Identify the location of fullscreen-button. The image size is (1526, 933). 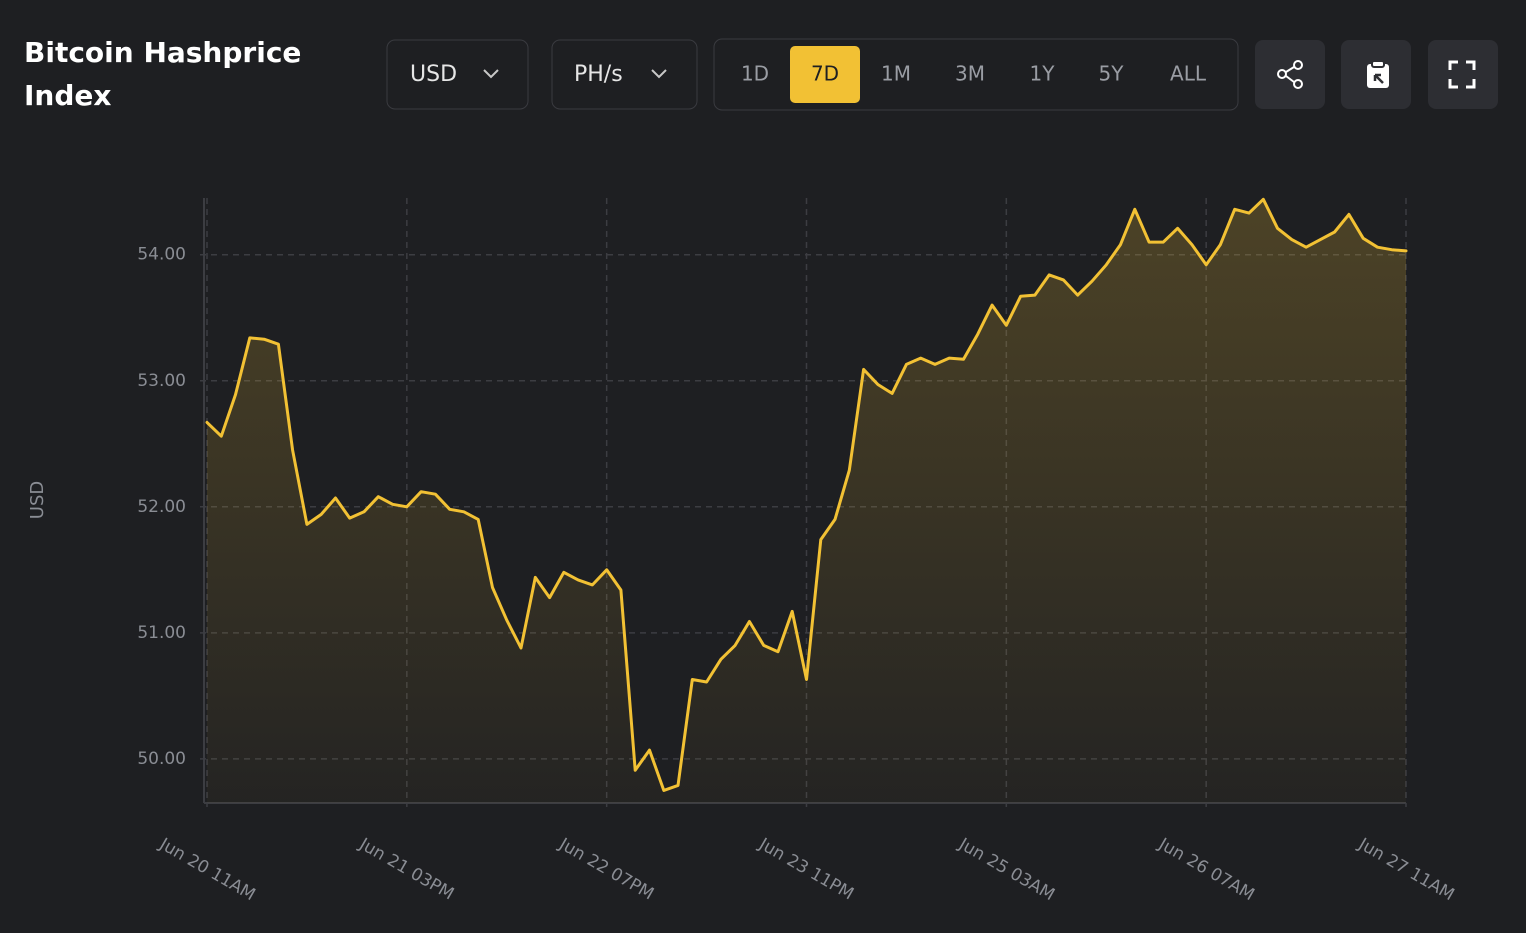
(1463, 74).